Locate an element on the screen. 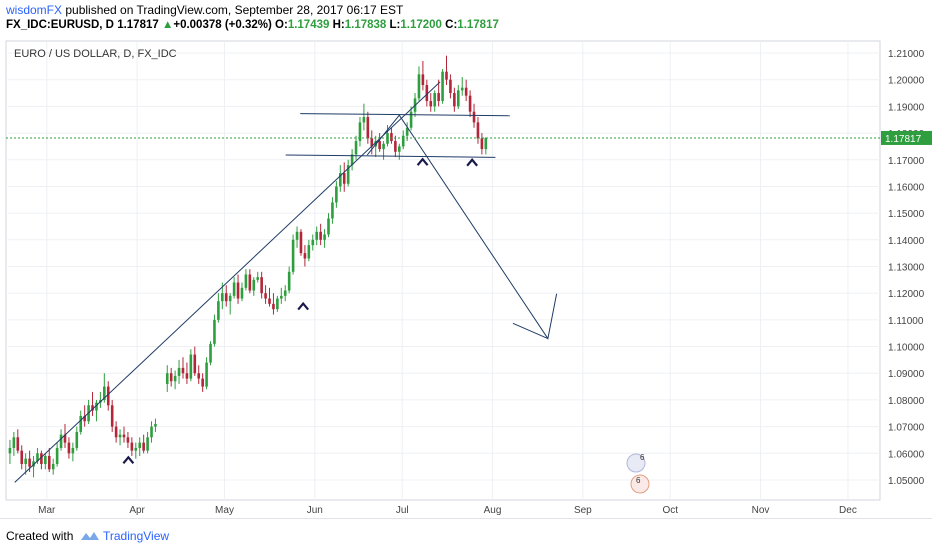 The image size is (932, 551). price-tick-label: 1.21000 is located at coordinates (906, 54).